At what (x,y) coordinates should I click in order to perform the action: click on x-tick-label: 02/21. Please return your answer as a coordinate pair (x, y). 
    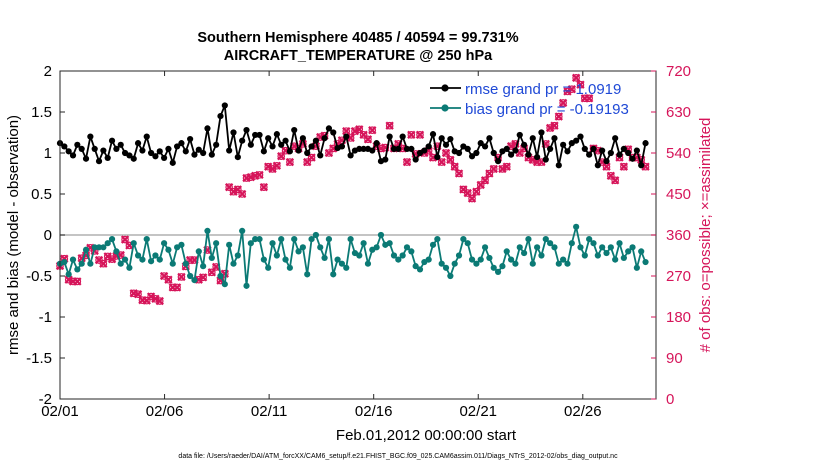
    Looking at the image, I should click on (478, 411).